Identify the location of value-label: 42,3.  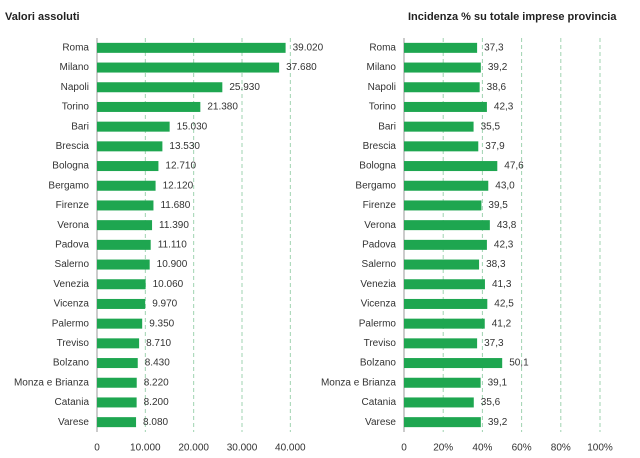
(504, 107).